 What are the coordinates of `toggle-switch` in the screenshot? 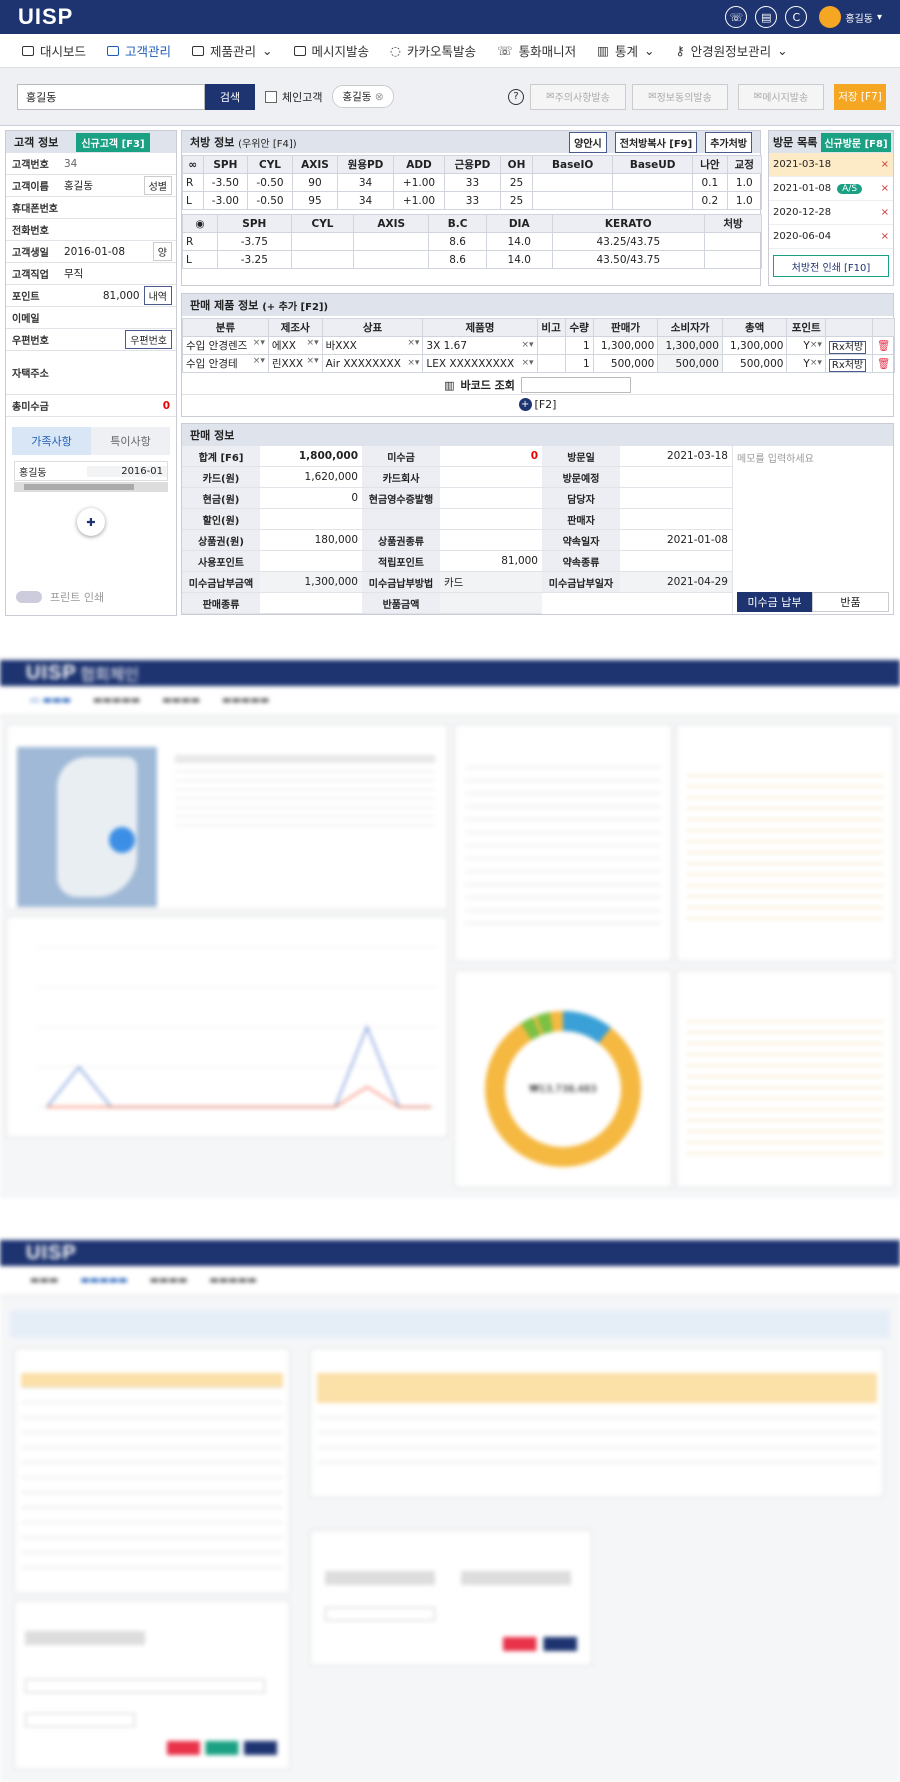 It's located at (29, 597).